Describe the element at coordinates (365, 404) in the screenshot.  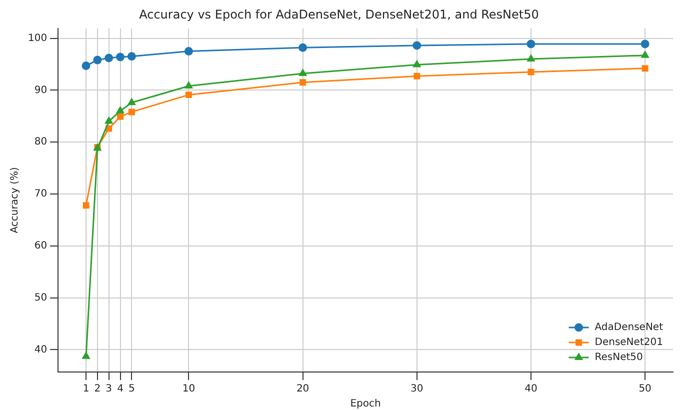
I see `x-axis-title: Epoch` at that location.